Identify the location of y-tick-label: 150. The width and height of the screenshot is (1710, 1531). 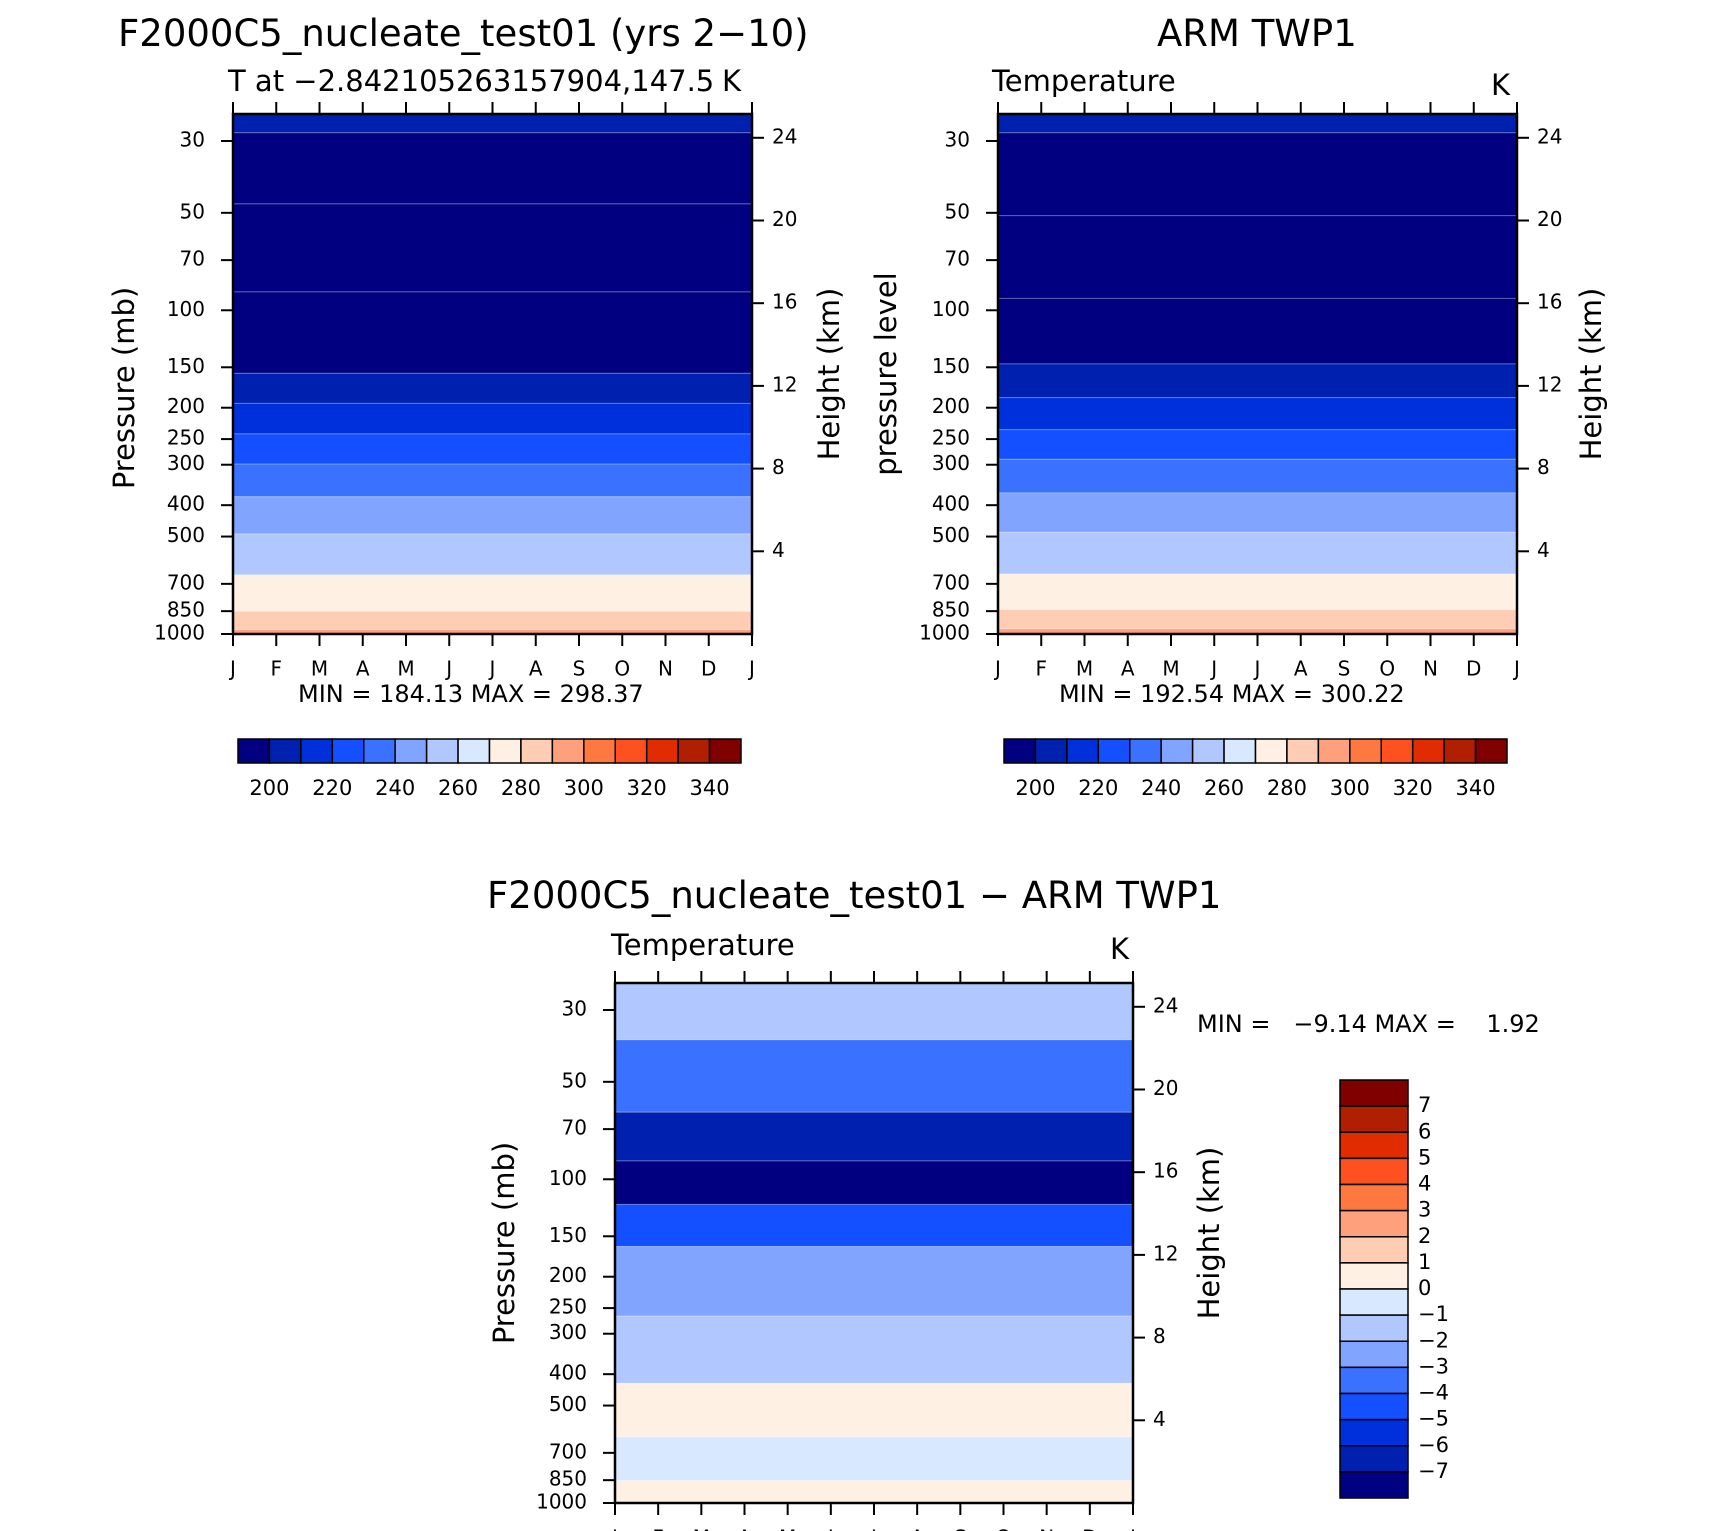
(186, 366).